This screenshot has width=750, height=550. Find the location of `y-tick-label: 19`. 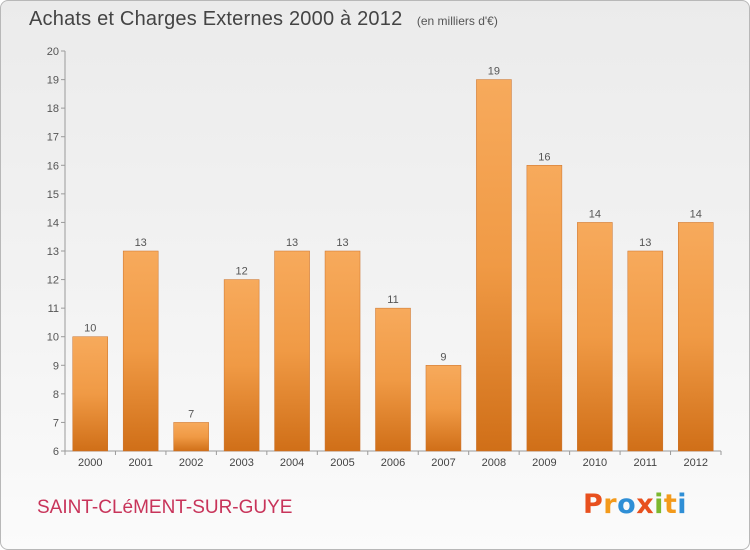

y-tick-label: 19 is located at coordinates (53, 81).